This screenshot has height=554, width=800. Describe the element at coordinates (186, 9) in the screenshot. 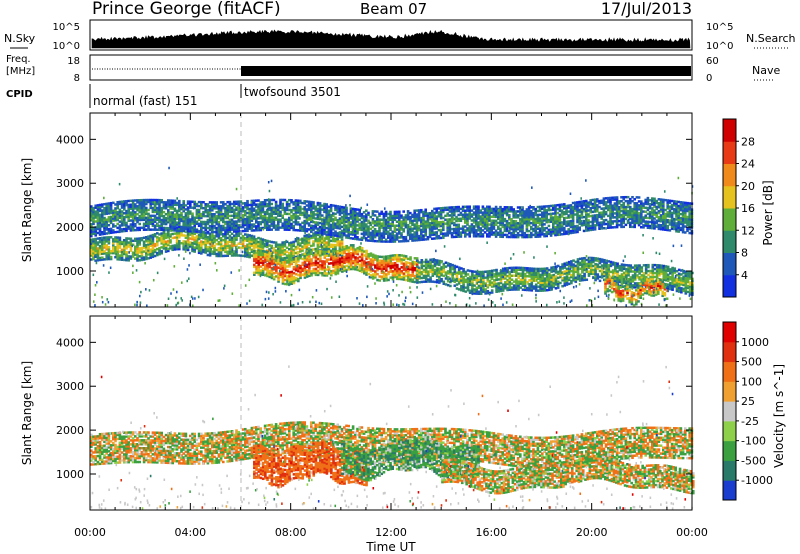

I see `station-title: Prince George (fitACF)` at that location.